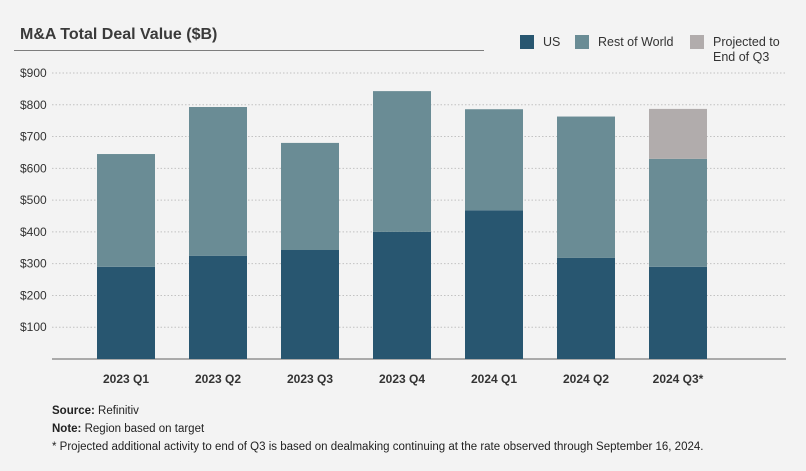 This screenshot has height=471, width=806. What do you see at coordinates (33, 200) in the screenshot?
I see `y-tick-label: $500` at bounding box center [33, 200].